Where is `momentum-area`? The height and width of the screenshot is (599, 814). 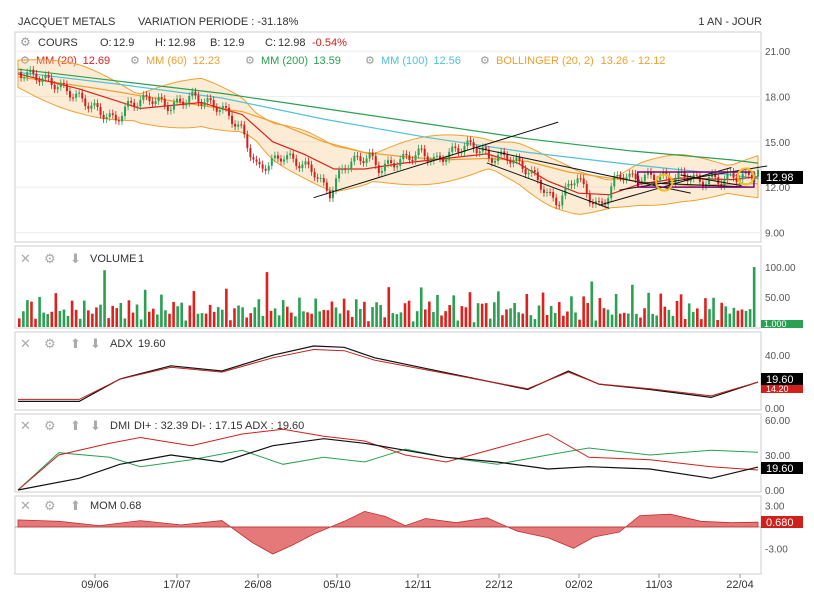 momentum-area is located at coordinates (388, 532).